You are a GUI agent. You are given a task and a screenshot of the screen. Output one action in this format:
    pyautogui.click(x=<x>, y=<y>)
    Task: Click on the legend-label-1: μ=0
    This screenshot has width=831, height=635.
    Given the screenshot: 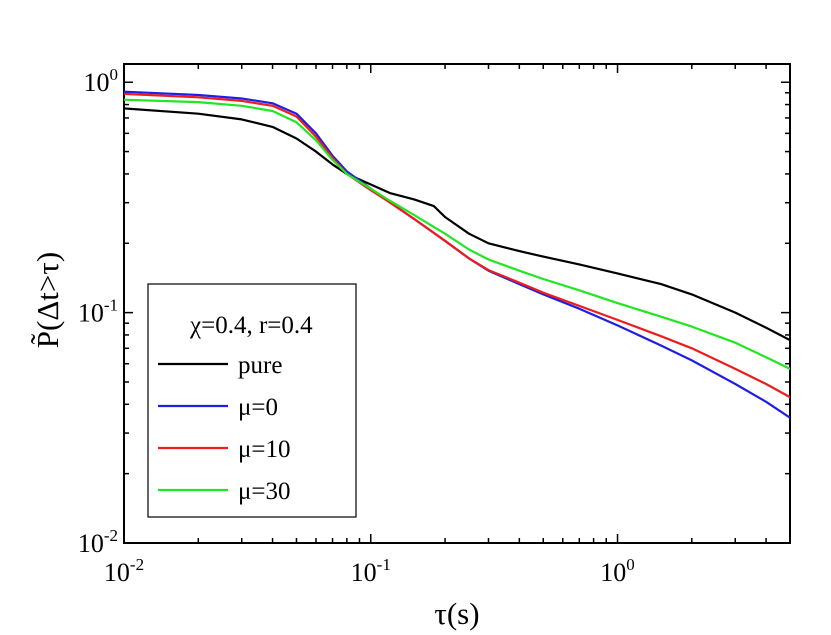 What is the action you would take?
    pyautogui.click(x=258, y=407)
    